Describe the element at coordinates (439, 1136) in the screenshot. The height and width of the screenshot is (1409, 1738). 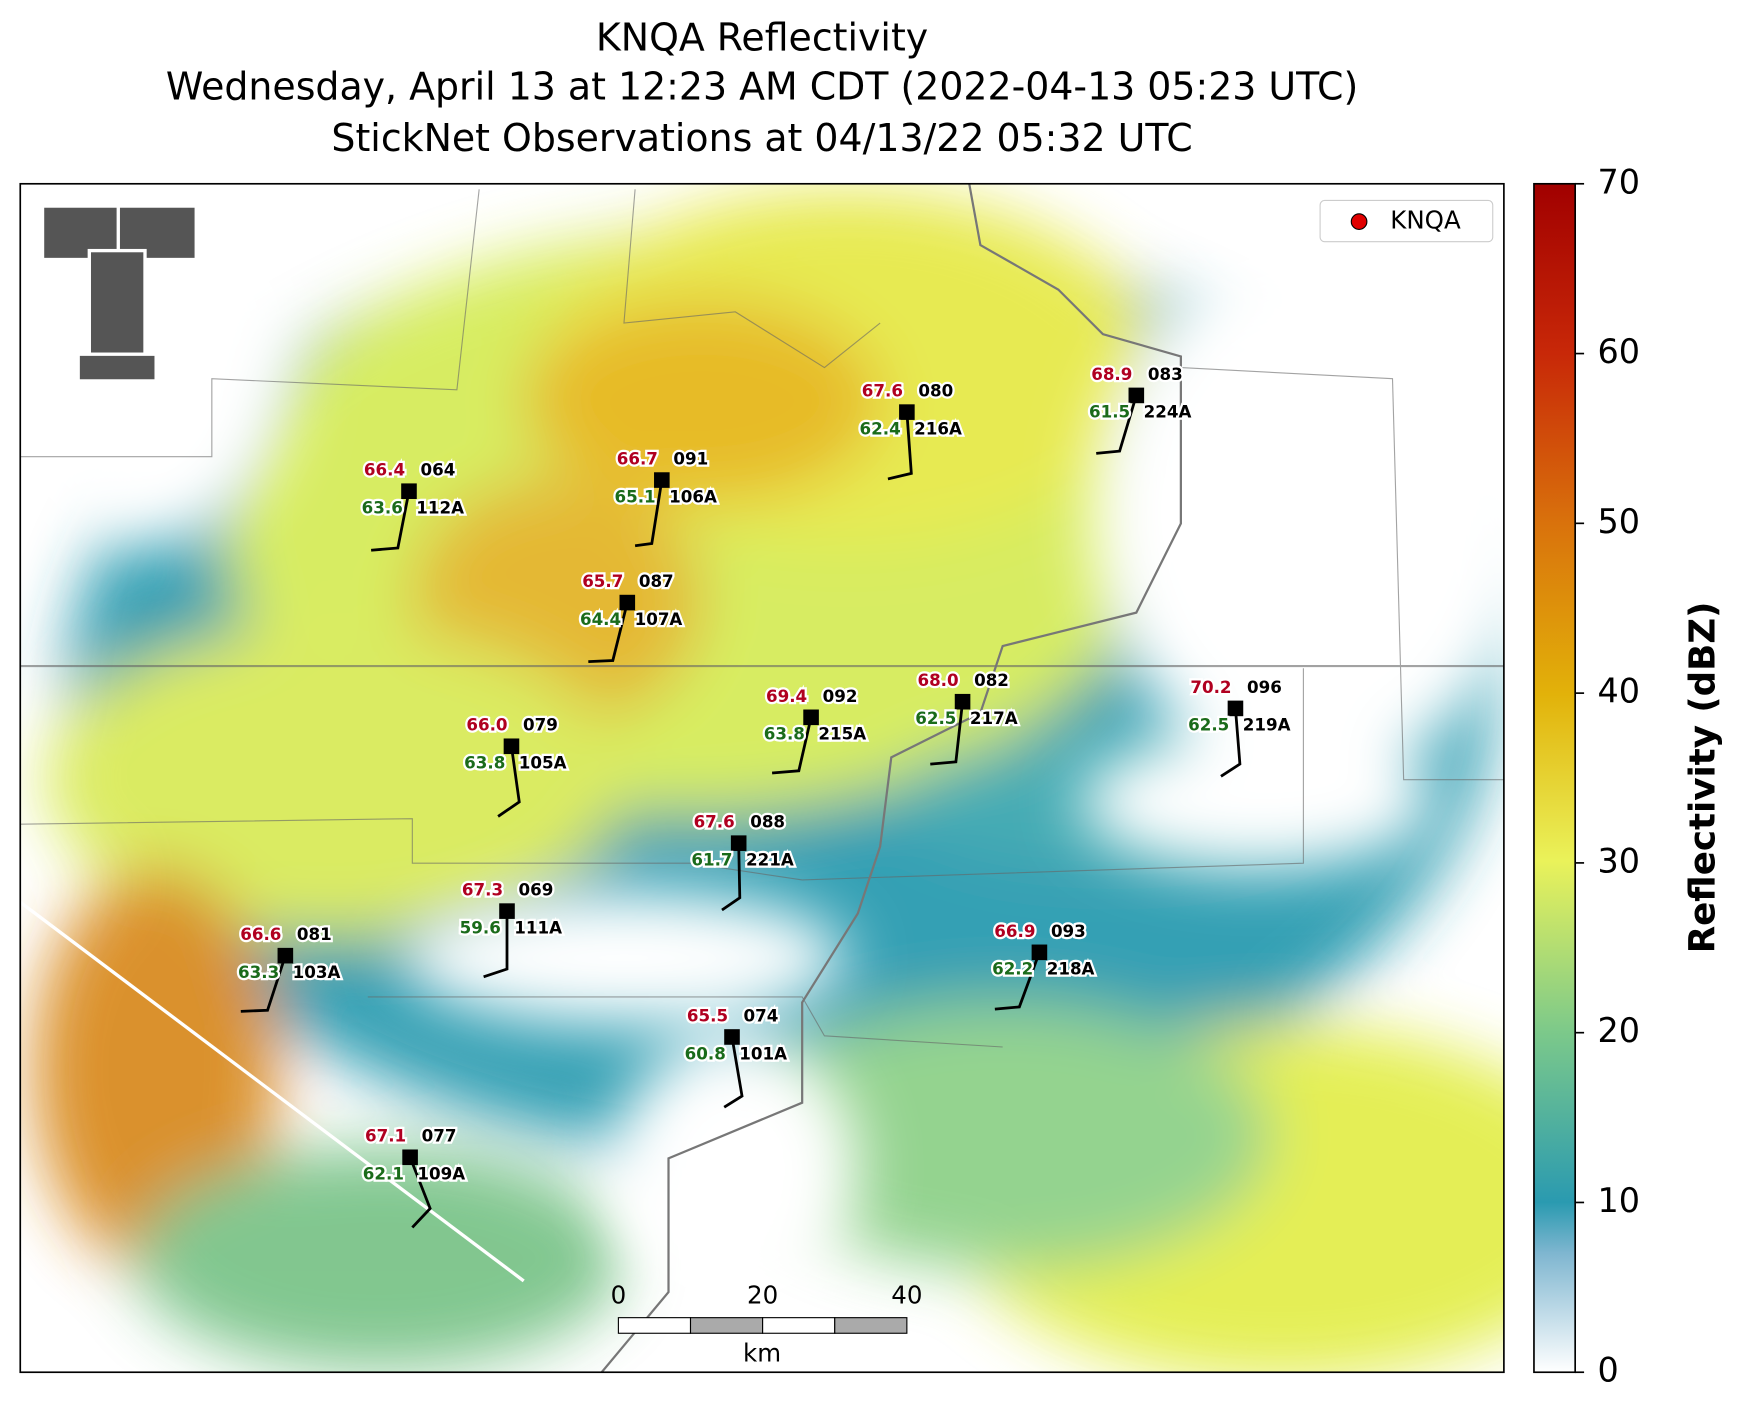
I see `station-id: 077` at that location.